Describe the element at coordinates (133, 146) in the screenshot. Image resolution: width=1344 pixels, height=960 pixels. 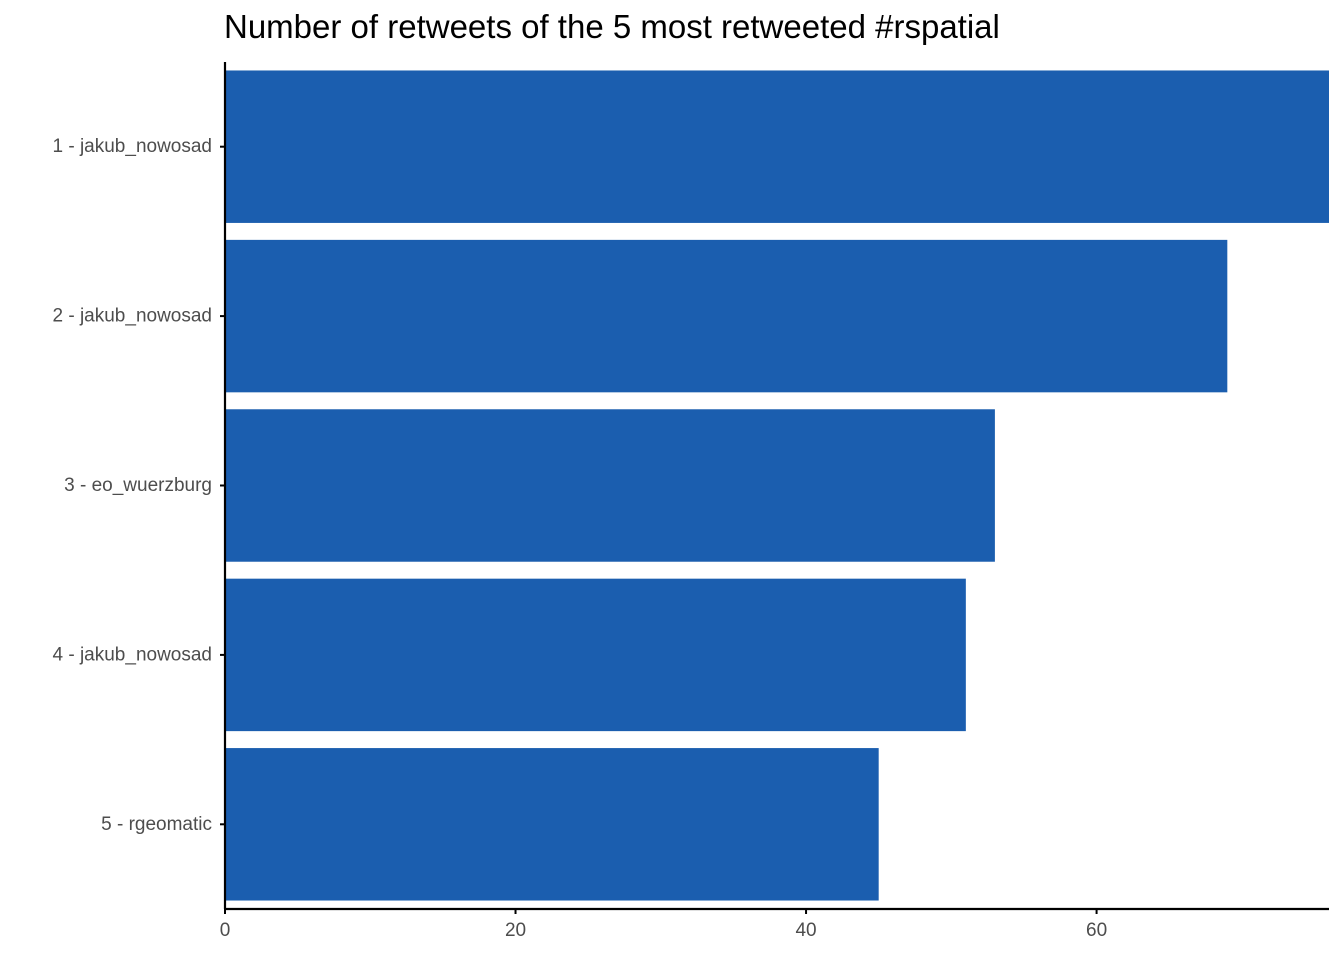
I see `y-tick-label: 1 - jakub_nowosad` at that location.